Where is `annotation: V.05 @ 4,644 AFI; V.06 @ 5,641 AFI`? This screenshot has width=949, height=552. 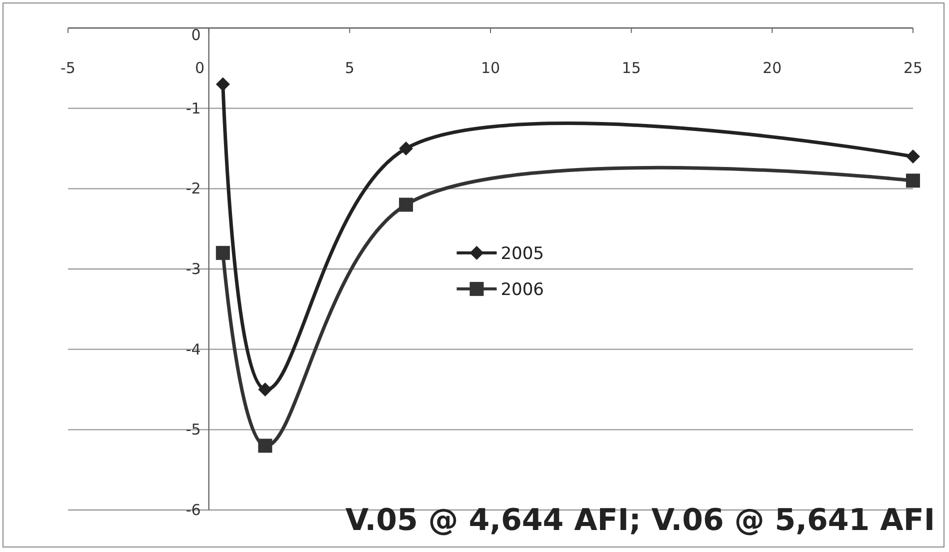
annotation: V.05 @ 4,644 AFI; V.06 @ 5,641 AFI is located at coordinates (640, 520).